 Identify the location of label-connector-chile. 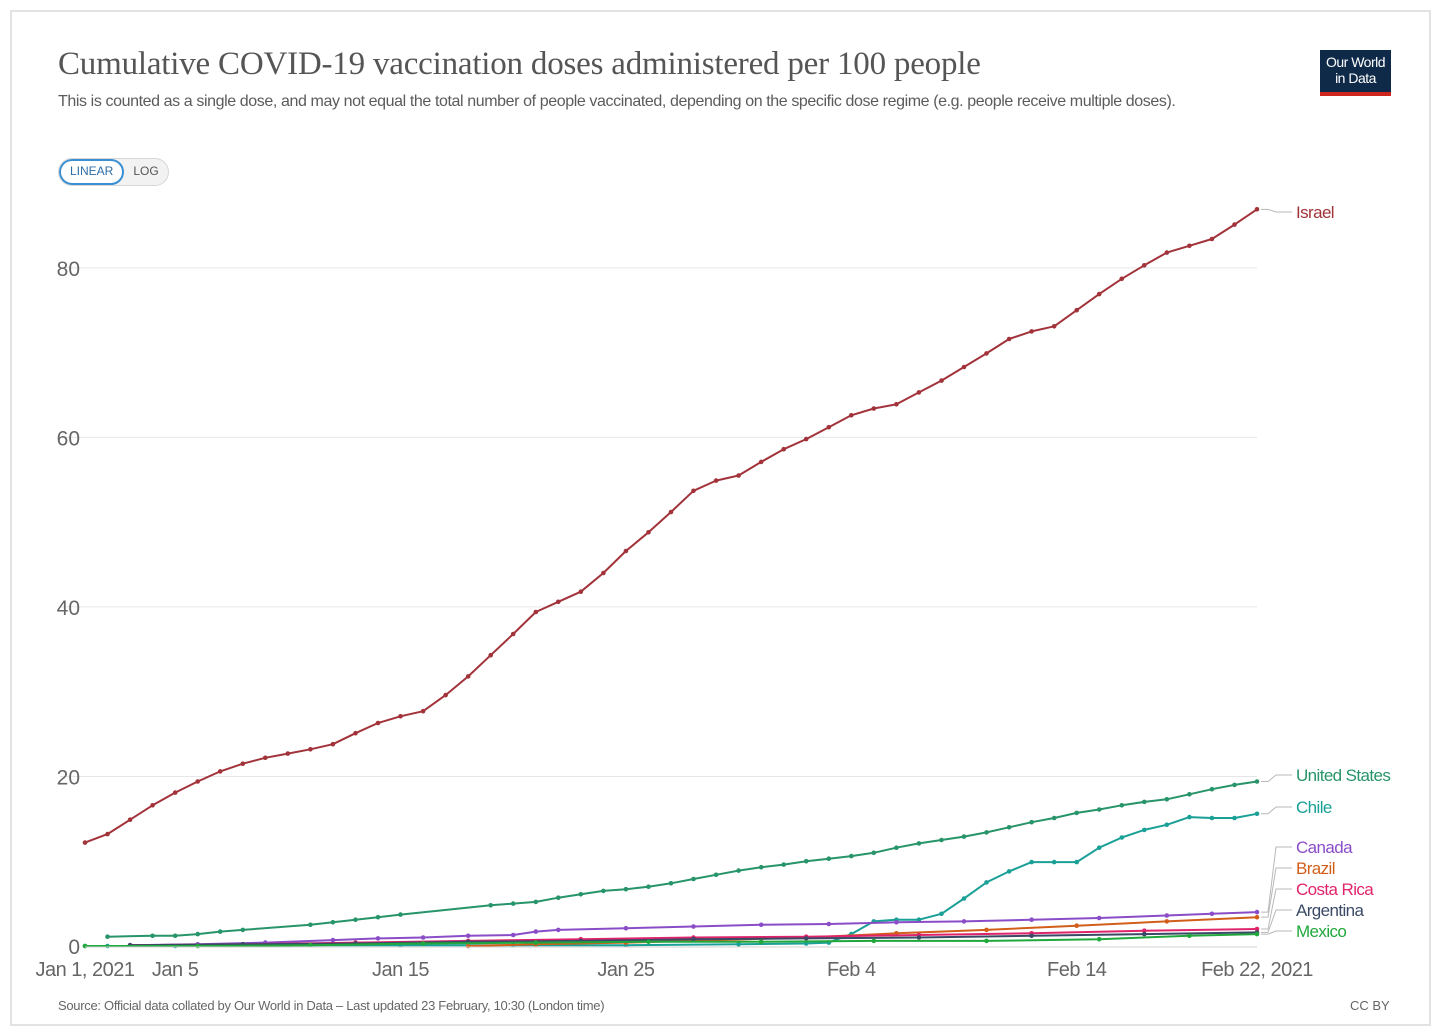
(1276, 810).